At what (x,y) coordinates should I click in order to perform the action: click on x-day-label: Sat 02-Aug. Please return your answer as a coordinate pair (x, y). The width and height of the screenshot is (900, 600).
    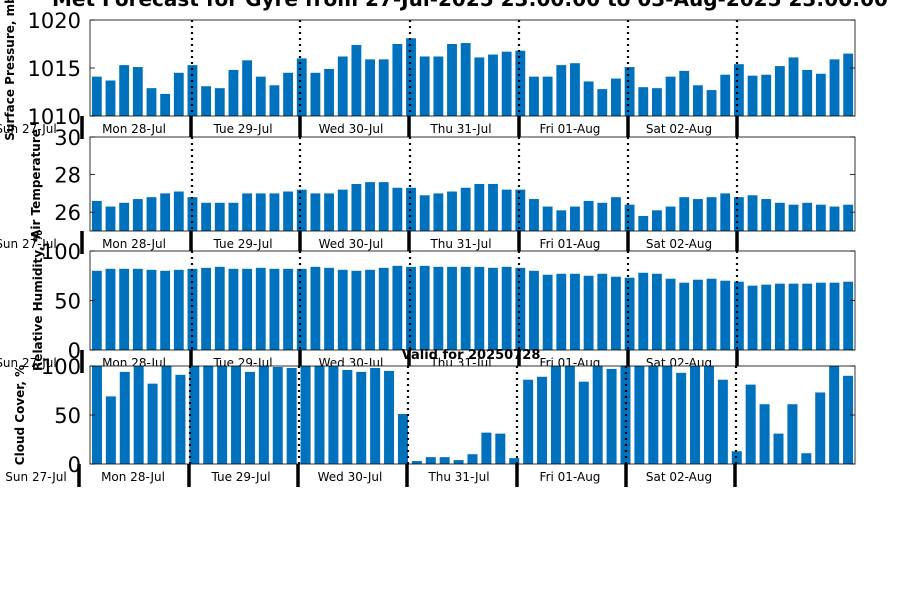
    Looking at the image, I should click on (679, 244).